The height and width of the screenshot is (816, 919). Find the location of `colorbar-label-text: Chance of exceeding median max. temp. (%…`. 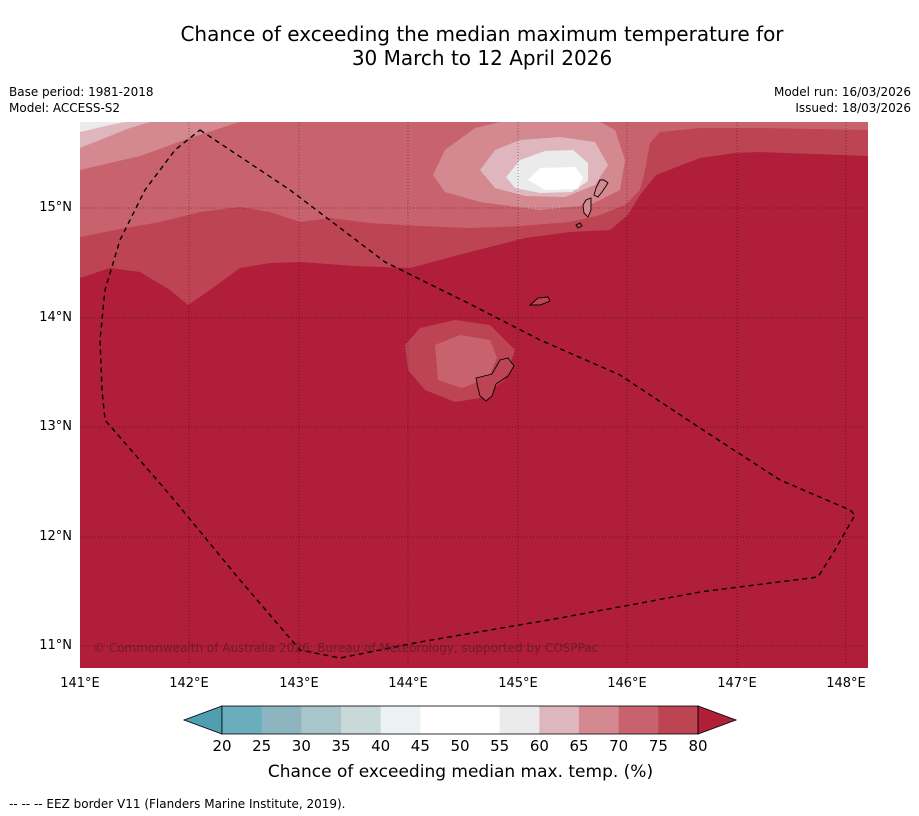

colorbar-label-text: Chance of exceeding median max. temp. (%… is located at coordinates (460, 772).